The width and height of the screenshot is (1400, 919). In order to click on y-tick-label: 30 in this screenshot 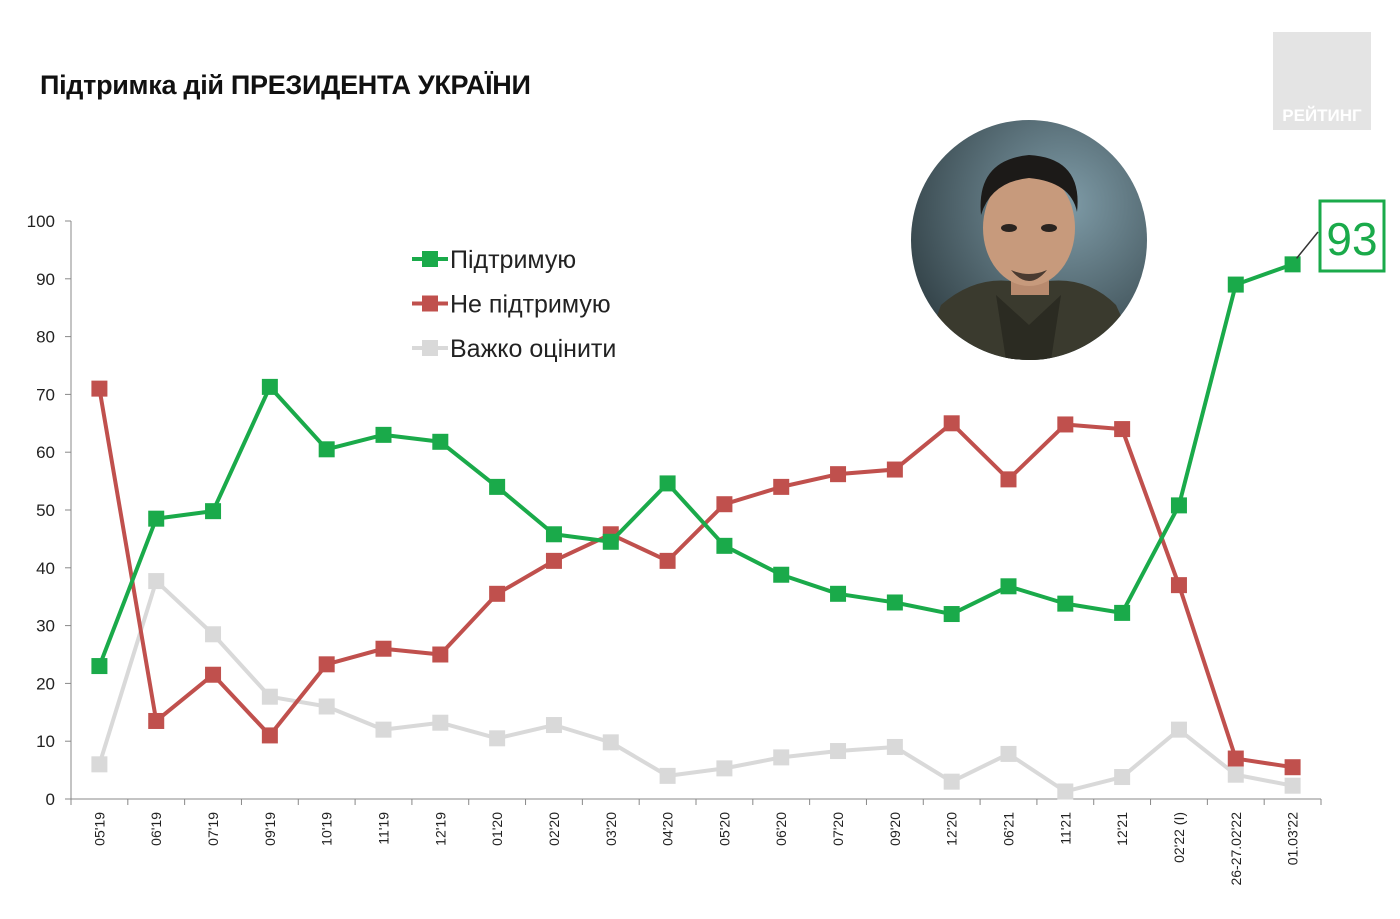, I will do `click(45, 626)`.